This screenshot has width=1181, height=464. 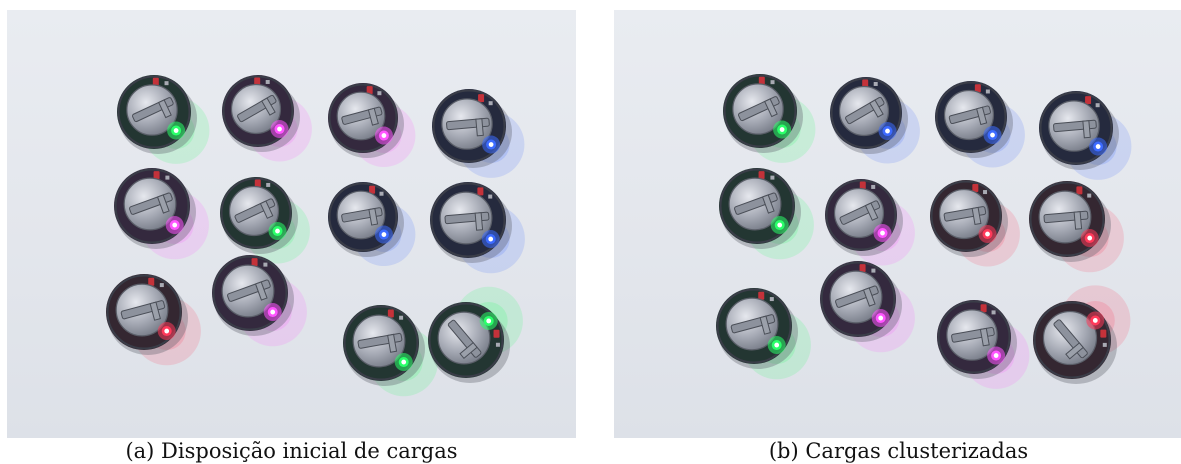 I want to click on caption-a: (a) Disposição inicial de cargas, so click(x=291, y=451).